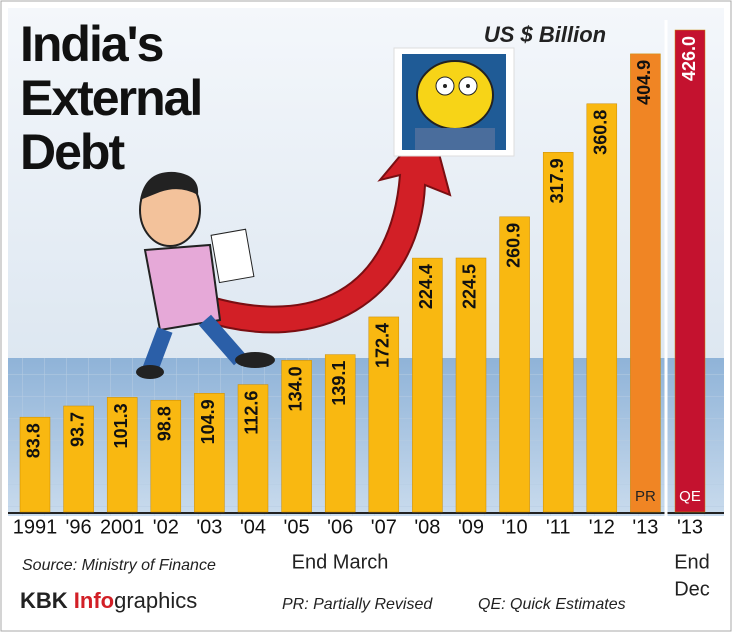 Image resolution: width=748 pixels, height=635 pixels. What do you see at coordinates (35, 527) in the screenshot?
I see `x-tick-label: 1991` at bounding box center [35, 527].